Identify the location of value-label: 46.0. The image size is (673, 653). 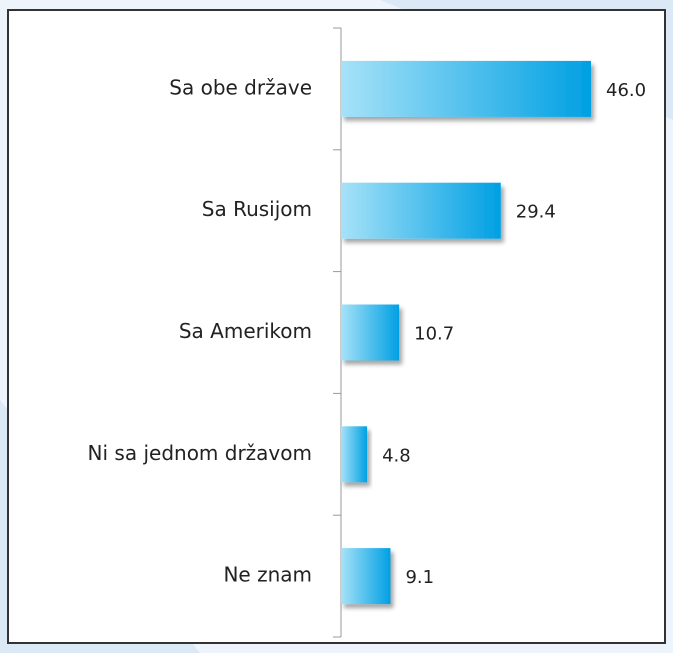
(626, 90).